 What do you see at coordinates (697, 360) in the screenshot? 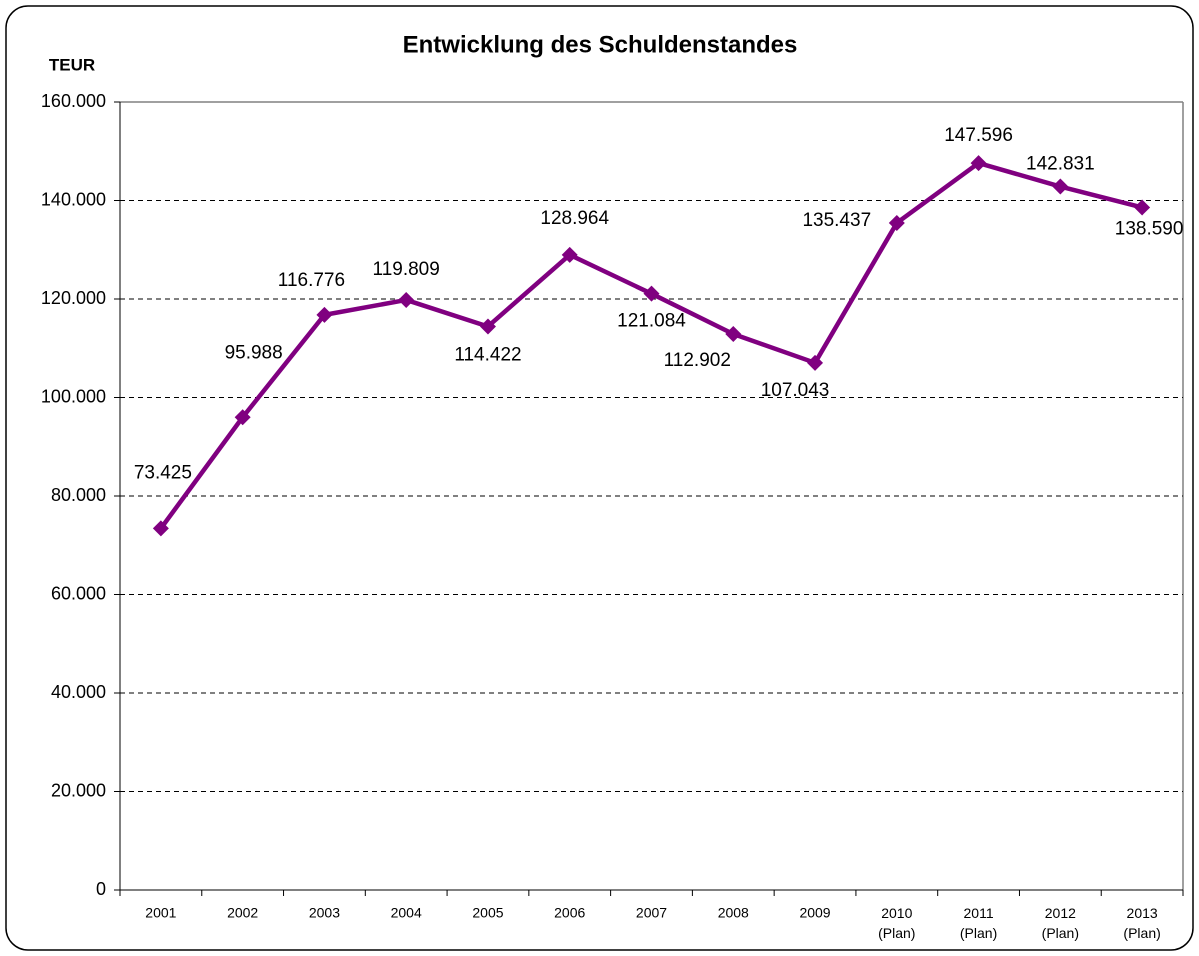
I see `data-label: 112.902` at bounding box center [697, 360].